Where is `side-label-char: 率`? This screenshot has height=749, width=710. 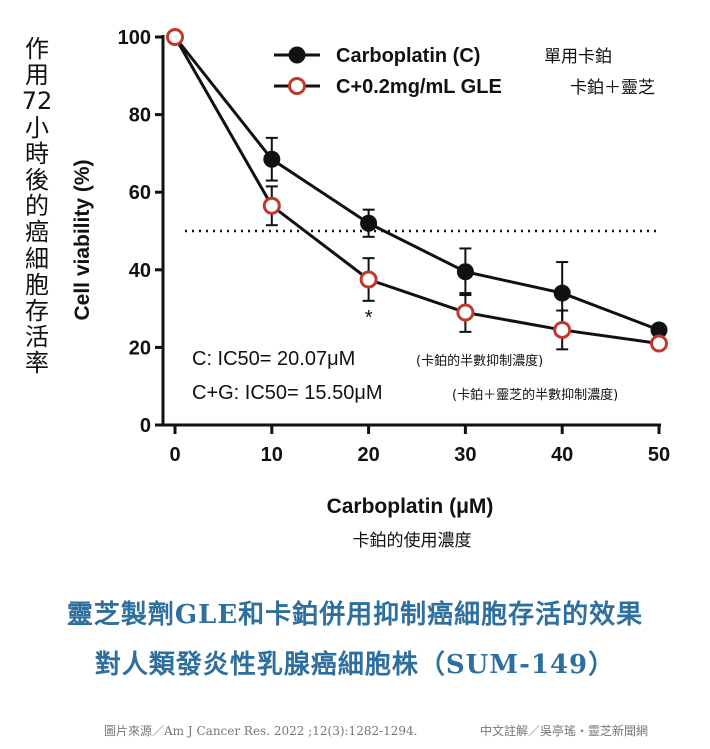
side-label-char: 率 is located at coordinates (37, 363).